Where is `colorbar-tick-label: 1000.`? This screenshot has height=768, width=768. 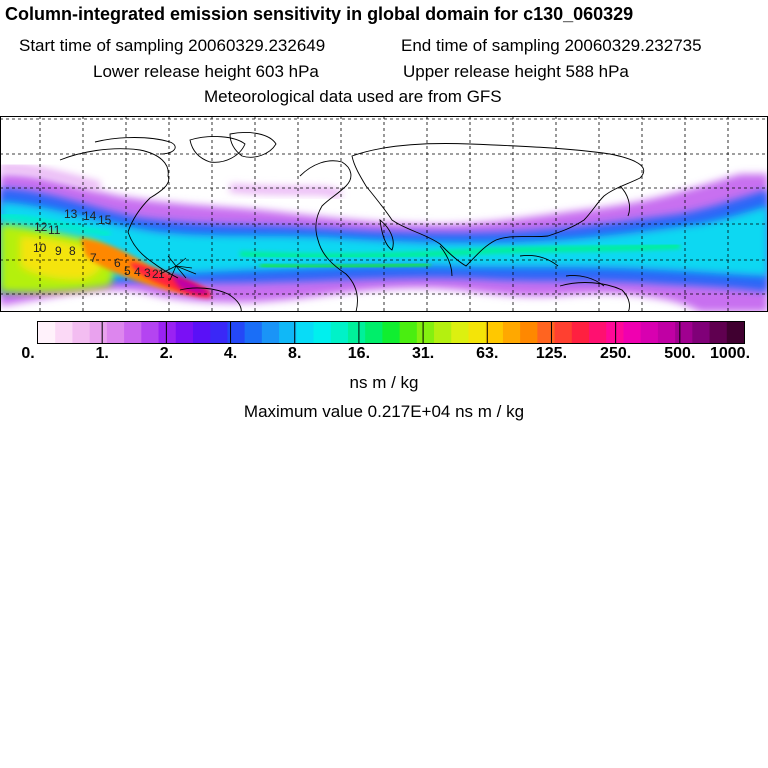
colorbar-tick-label: 1000. is located at coordinates (730, 353).